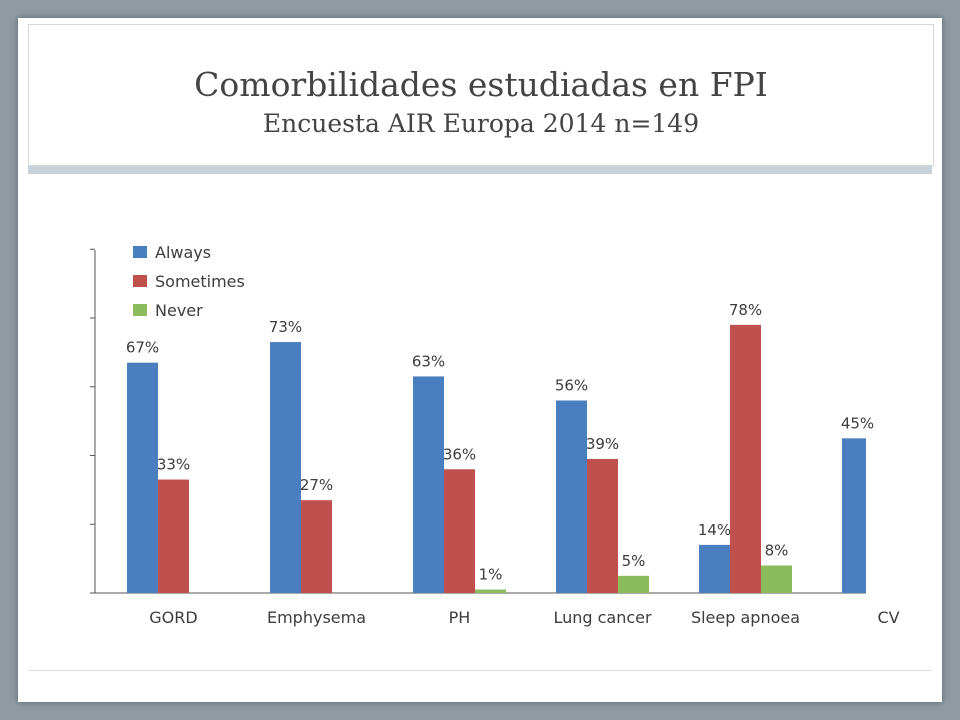 Image resolution: width=960 pixels, height=720 pixels. Describe the element at coordinates (460, 617) in the screenshot. I see `x-tick-label: PH` at that location.